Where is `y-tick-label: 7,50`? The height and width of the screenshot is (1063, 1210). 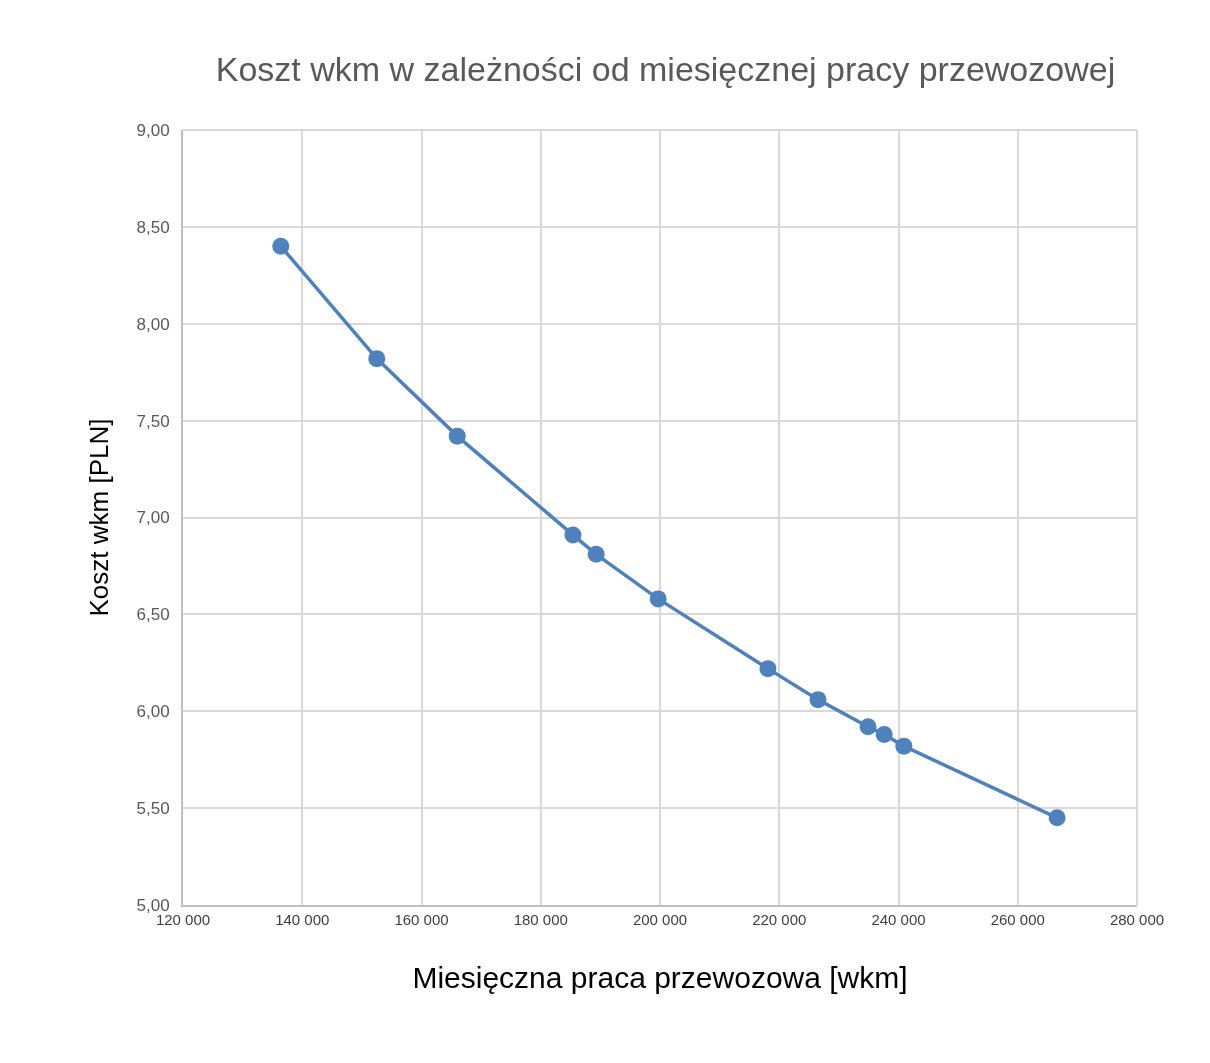
y-tick-label: 7,50 is located at coordinates (153, 421).